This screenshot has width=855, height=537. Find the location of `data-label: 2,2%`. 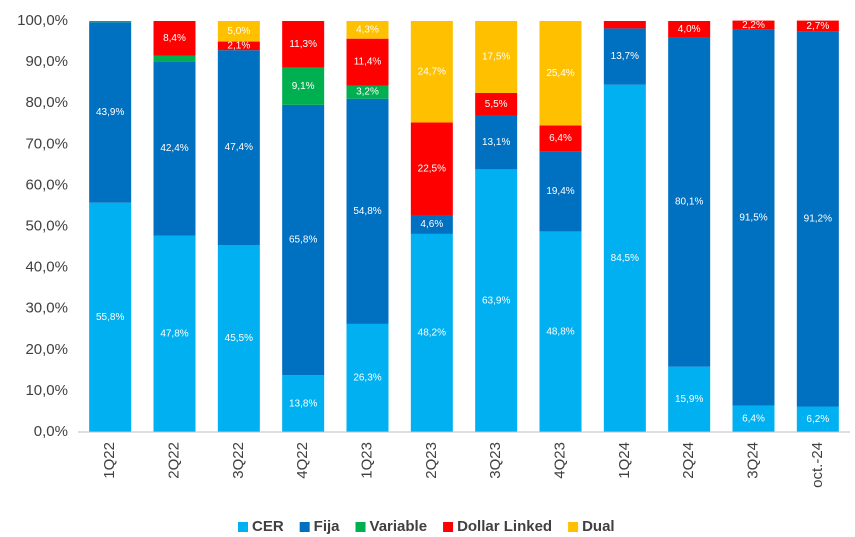

data-label: 2,2% is located at coordinates (753, 25).